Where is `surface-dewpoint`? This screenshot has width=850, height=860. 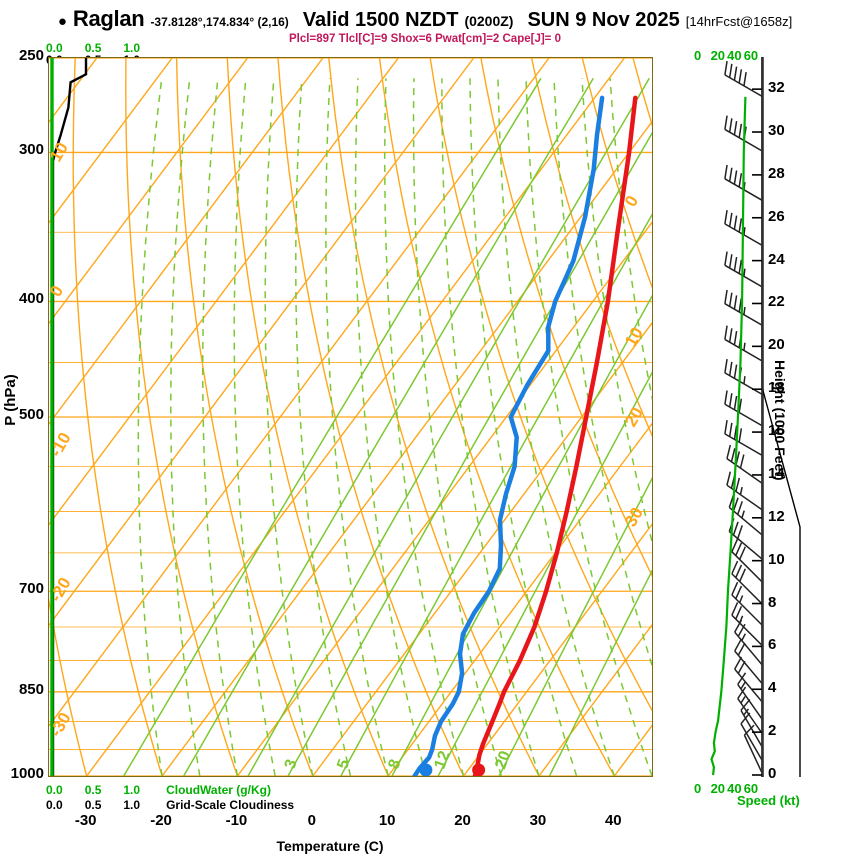
surface-dewpoint is located at coordinates (426, 769).